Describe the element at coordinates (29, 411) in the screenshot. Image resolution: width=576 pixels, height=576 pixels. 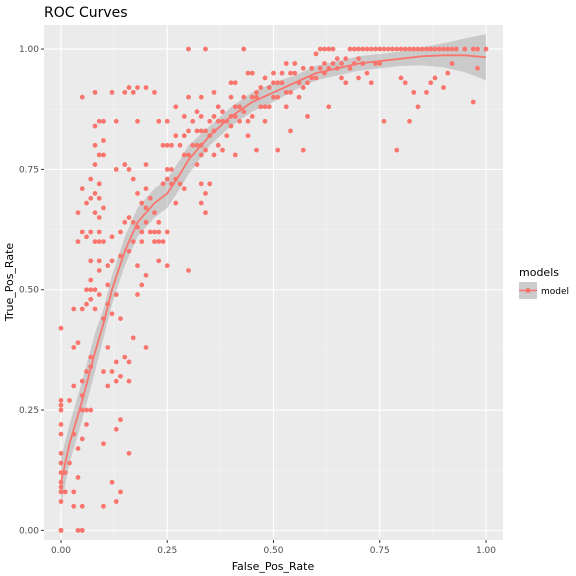
I see `y-tick-label: 0.25` at that location.